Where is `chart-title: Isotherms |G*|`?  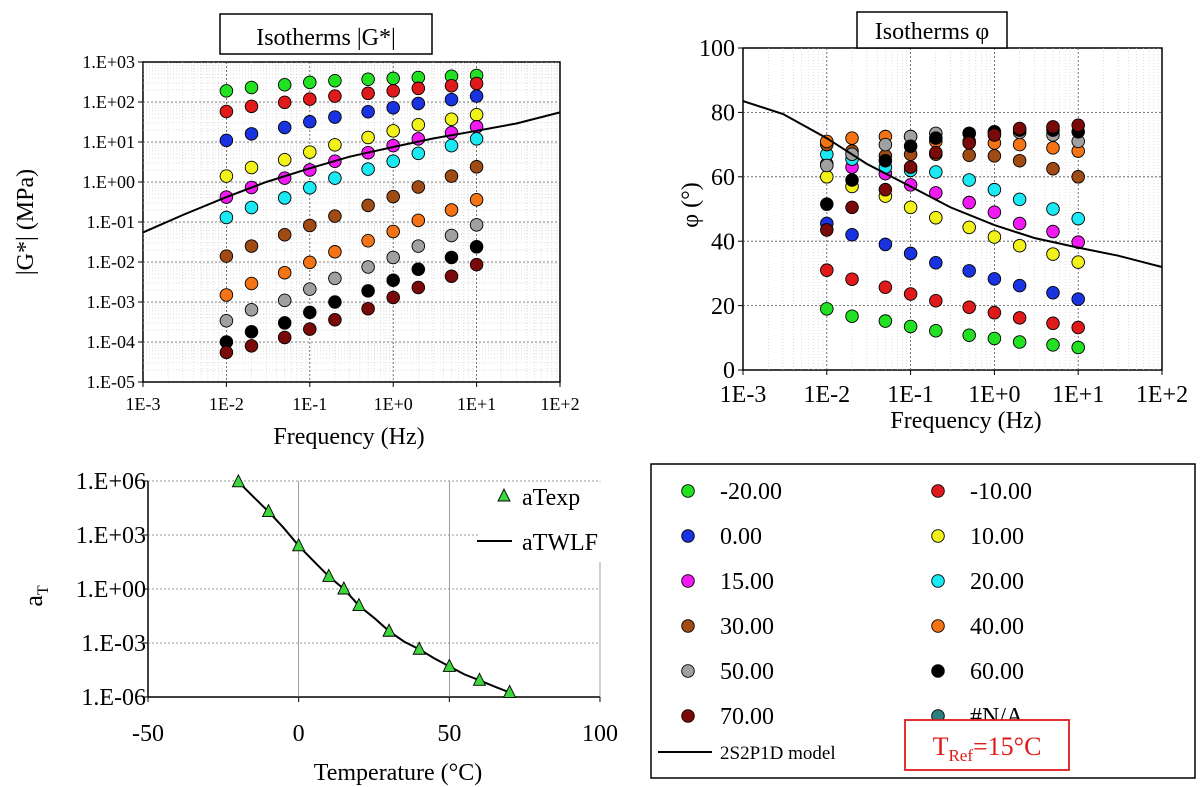
chart-title: Isotherms |G*| is located at coordinates (326, 38).